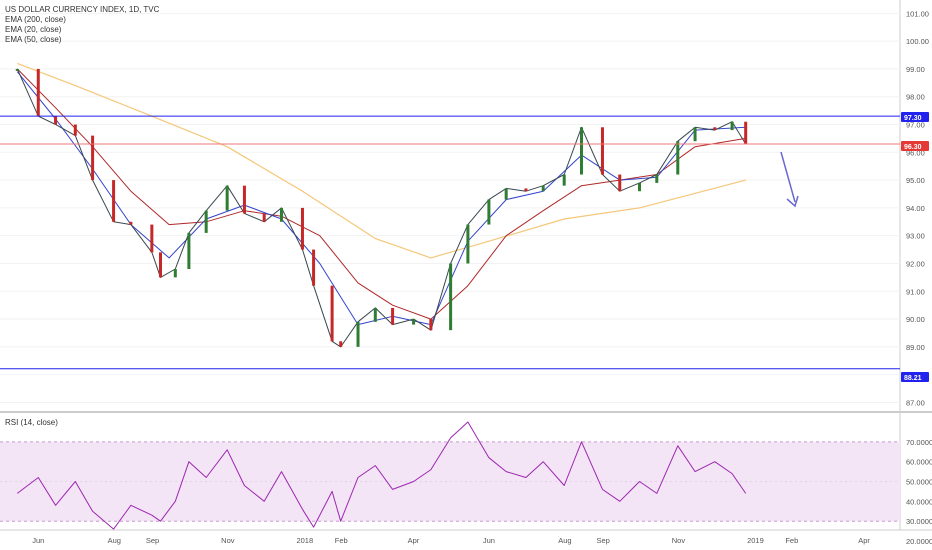 Image resolution: width=932 pixels, height=550 pixels. I want to click on price-tick-label: 100.00, so click(917, 41).